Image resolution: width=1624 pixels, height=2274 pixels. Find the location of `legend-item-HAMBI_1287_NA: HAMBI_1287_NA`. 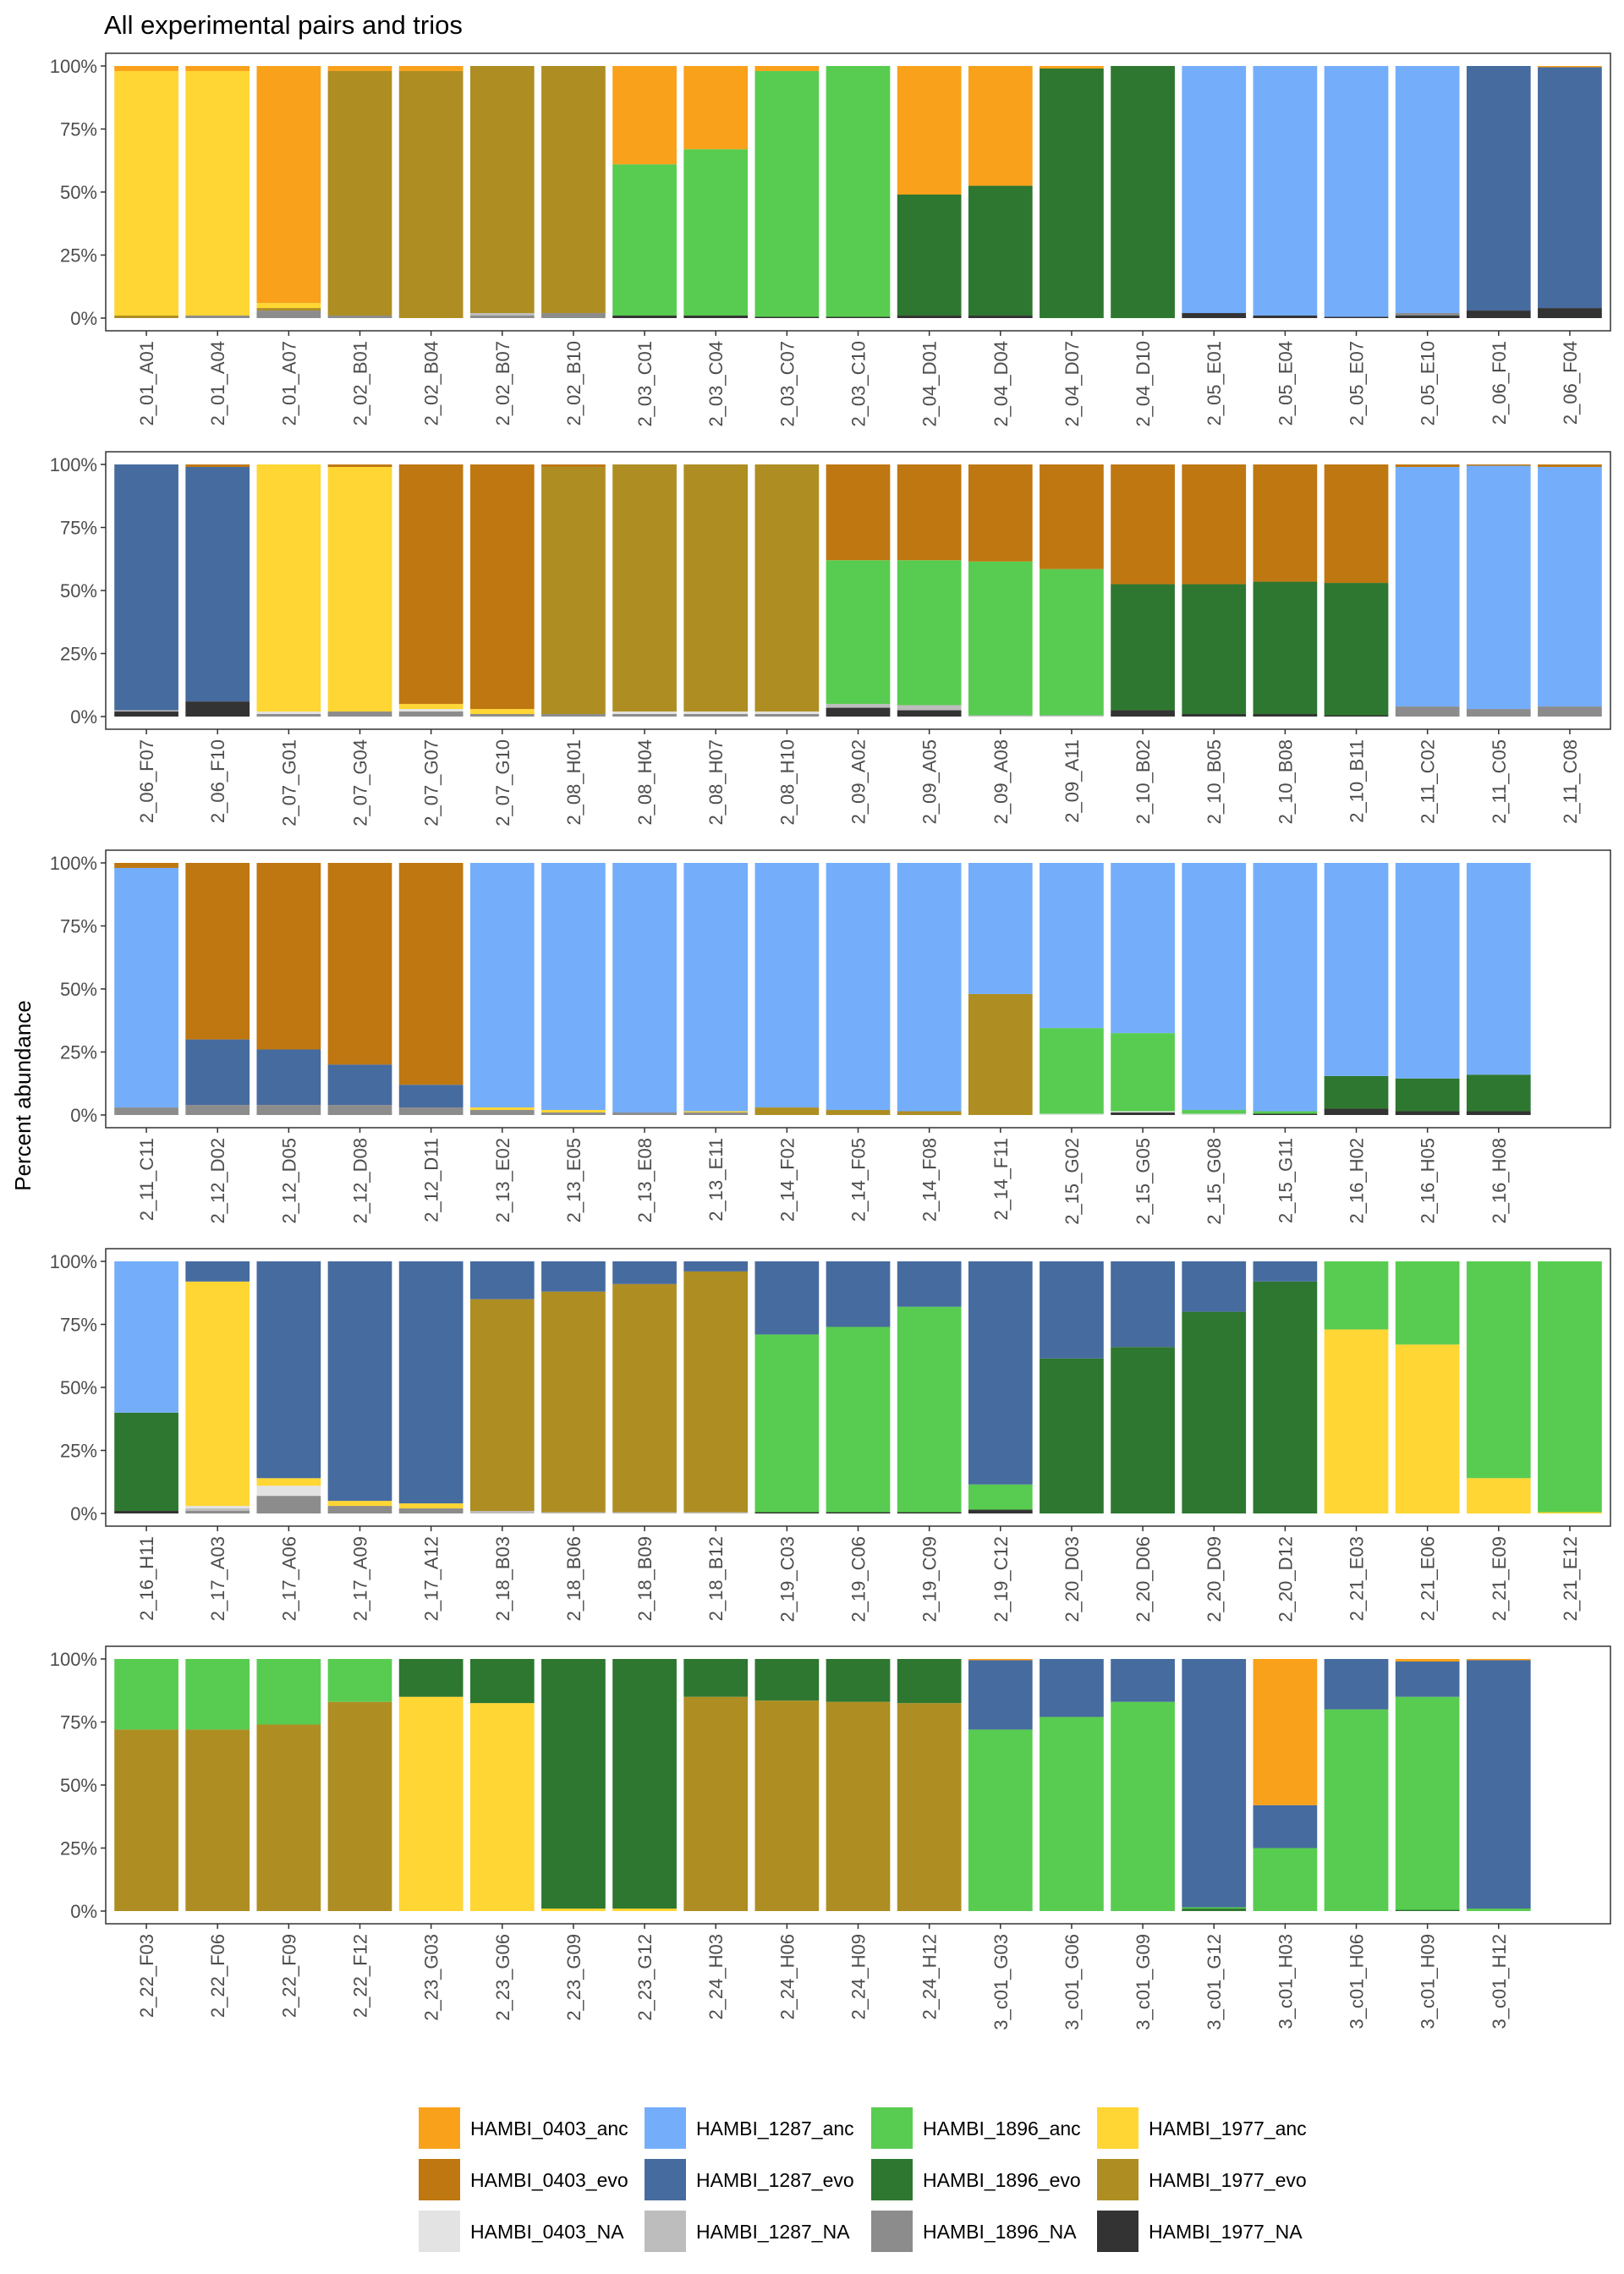

legend-item-HAMBI_1287_NA: HAMBI_1287_NA is located at coordinates (748, 2232).